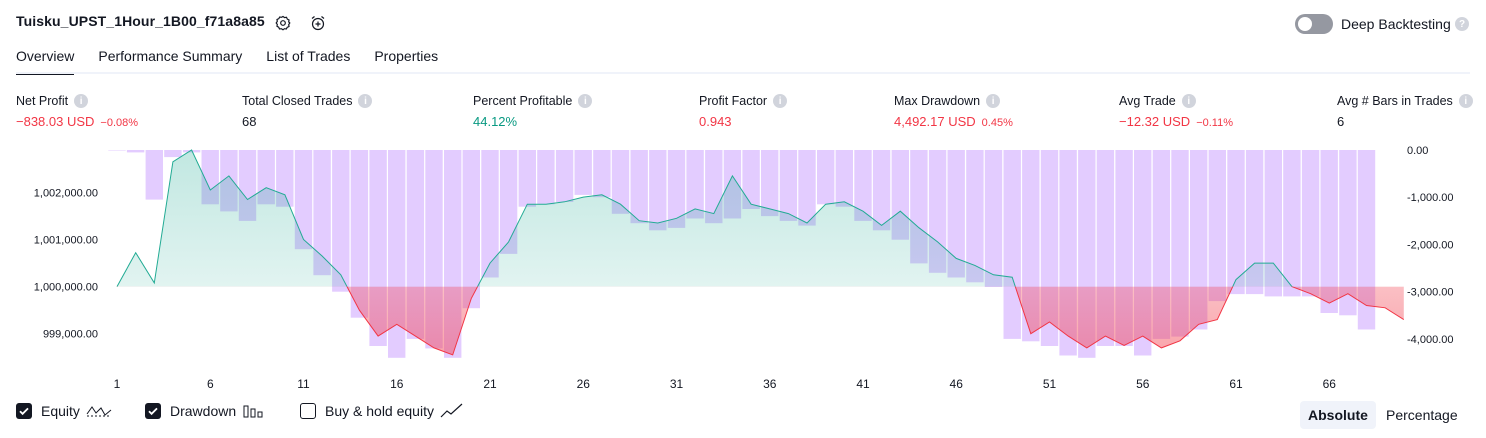 Image resolution: width=1486 pixels, height=438 pixels. What do you see at coordinates (490, 384) in the screenshot?
I see `x-axis-tick: 21` at bounding box center [490, 384].